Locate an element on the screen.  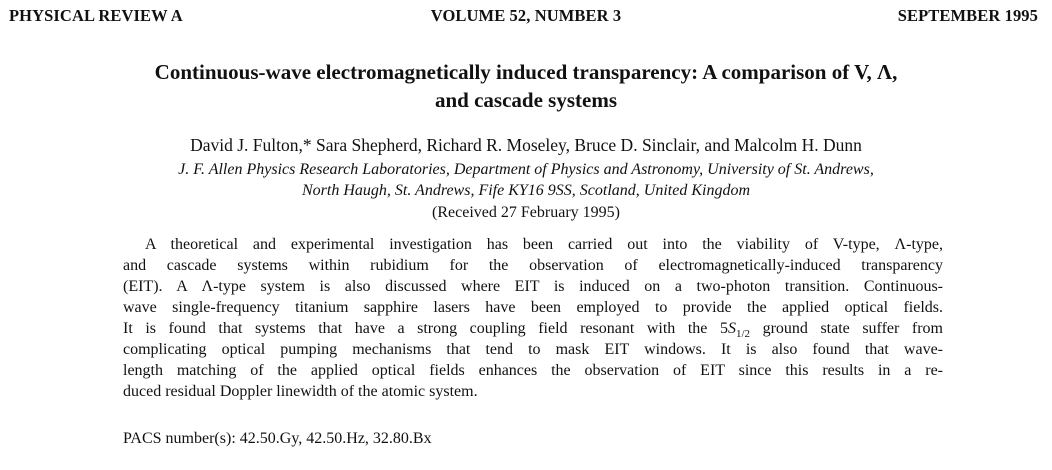
abstract-line-5-post: ground state suffer from is located at coordinates (846, 328).